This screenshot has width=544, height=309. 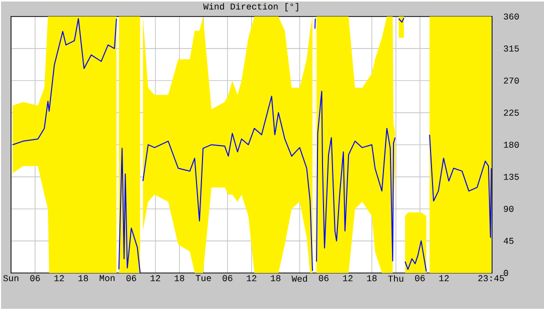 I want to click on y-tick-label: 0, so click(x=506, y=273).